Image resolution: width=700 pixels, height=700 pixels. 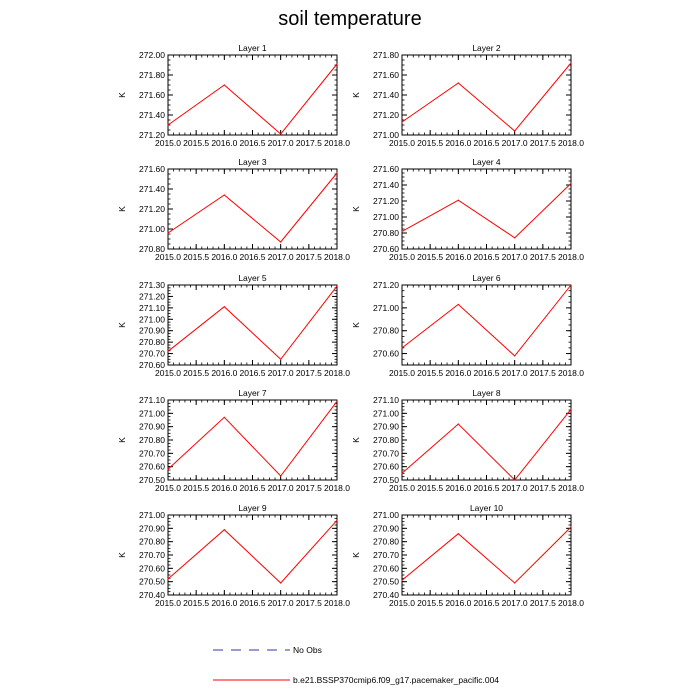 What do you see at coordinates (252, 48) in the screenshot?
I see `panel-title: Layer 1` at bounding box center [252, 48].